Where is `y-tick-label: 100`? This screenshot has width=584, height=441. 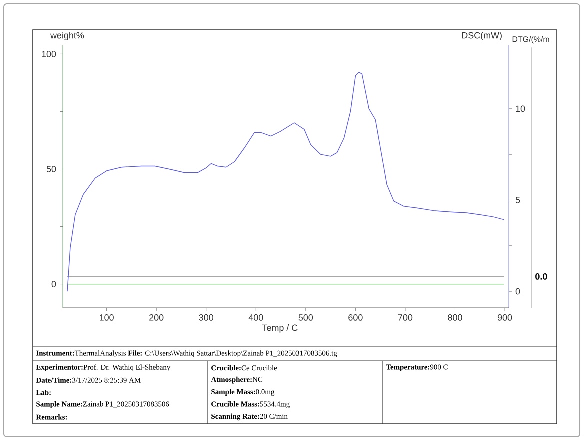
y-tick-label: 100 is located at coordinates (49, 54).